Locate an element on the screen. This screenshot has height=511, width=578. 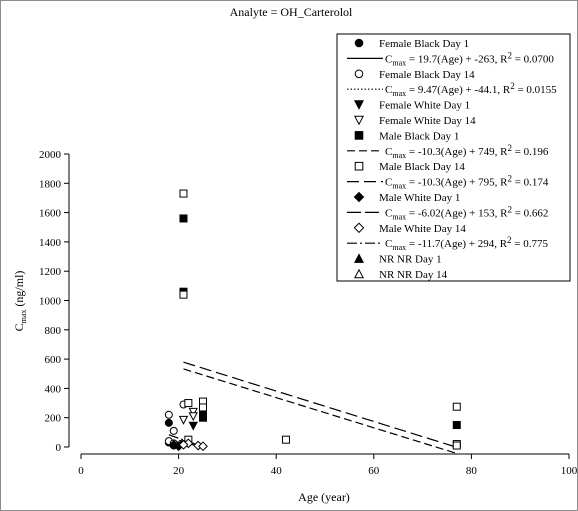
legend-label: Female White Day 1 is located at coordinates (424, 106).